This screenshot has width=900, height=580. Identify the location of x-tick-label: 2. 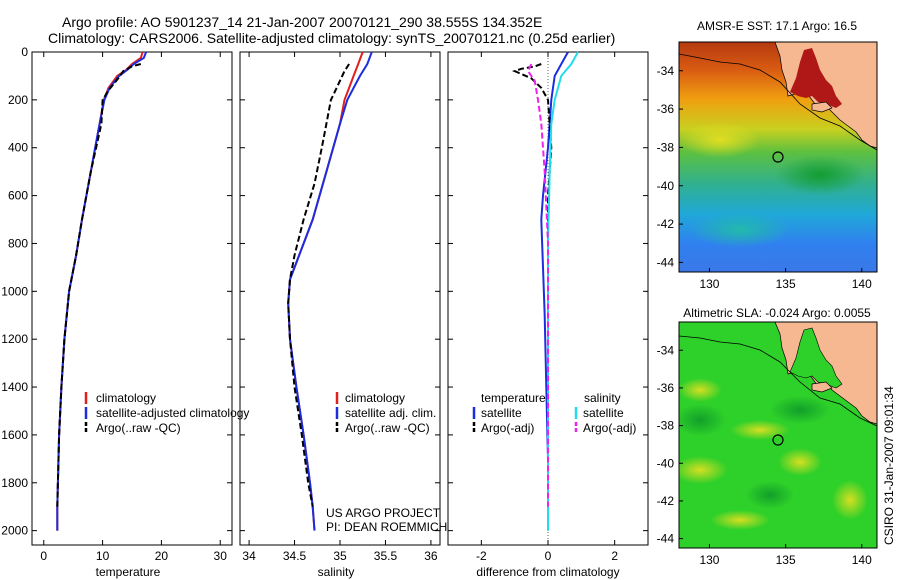
(614, 556).